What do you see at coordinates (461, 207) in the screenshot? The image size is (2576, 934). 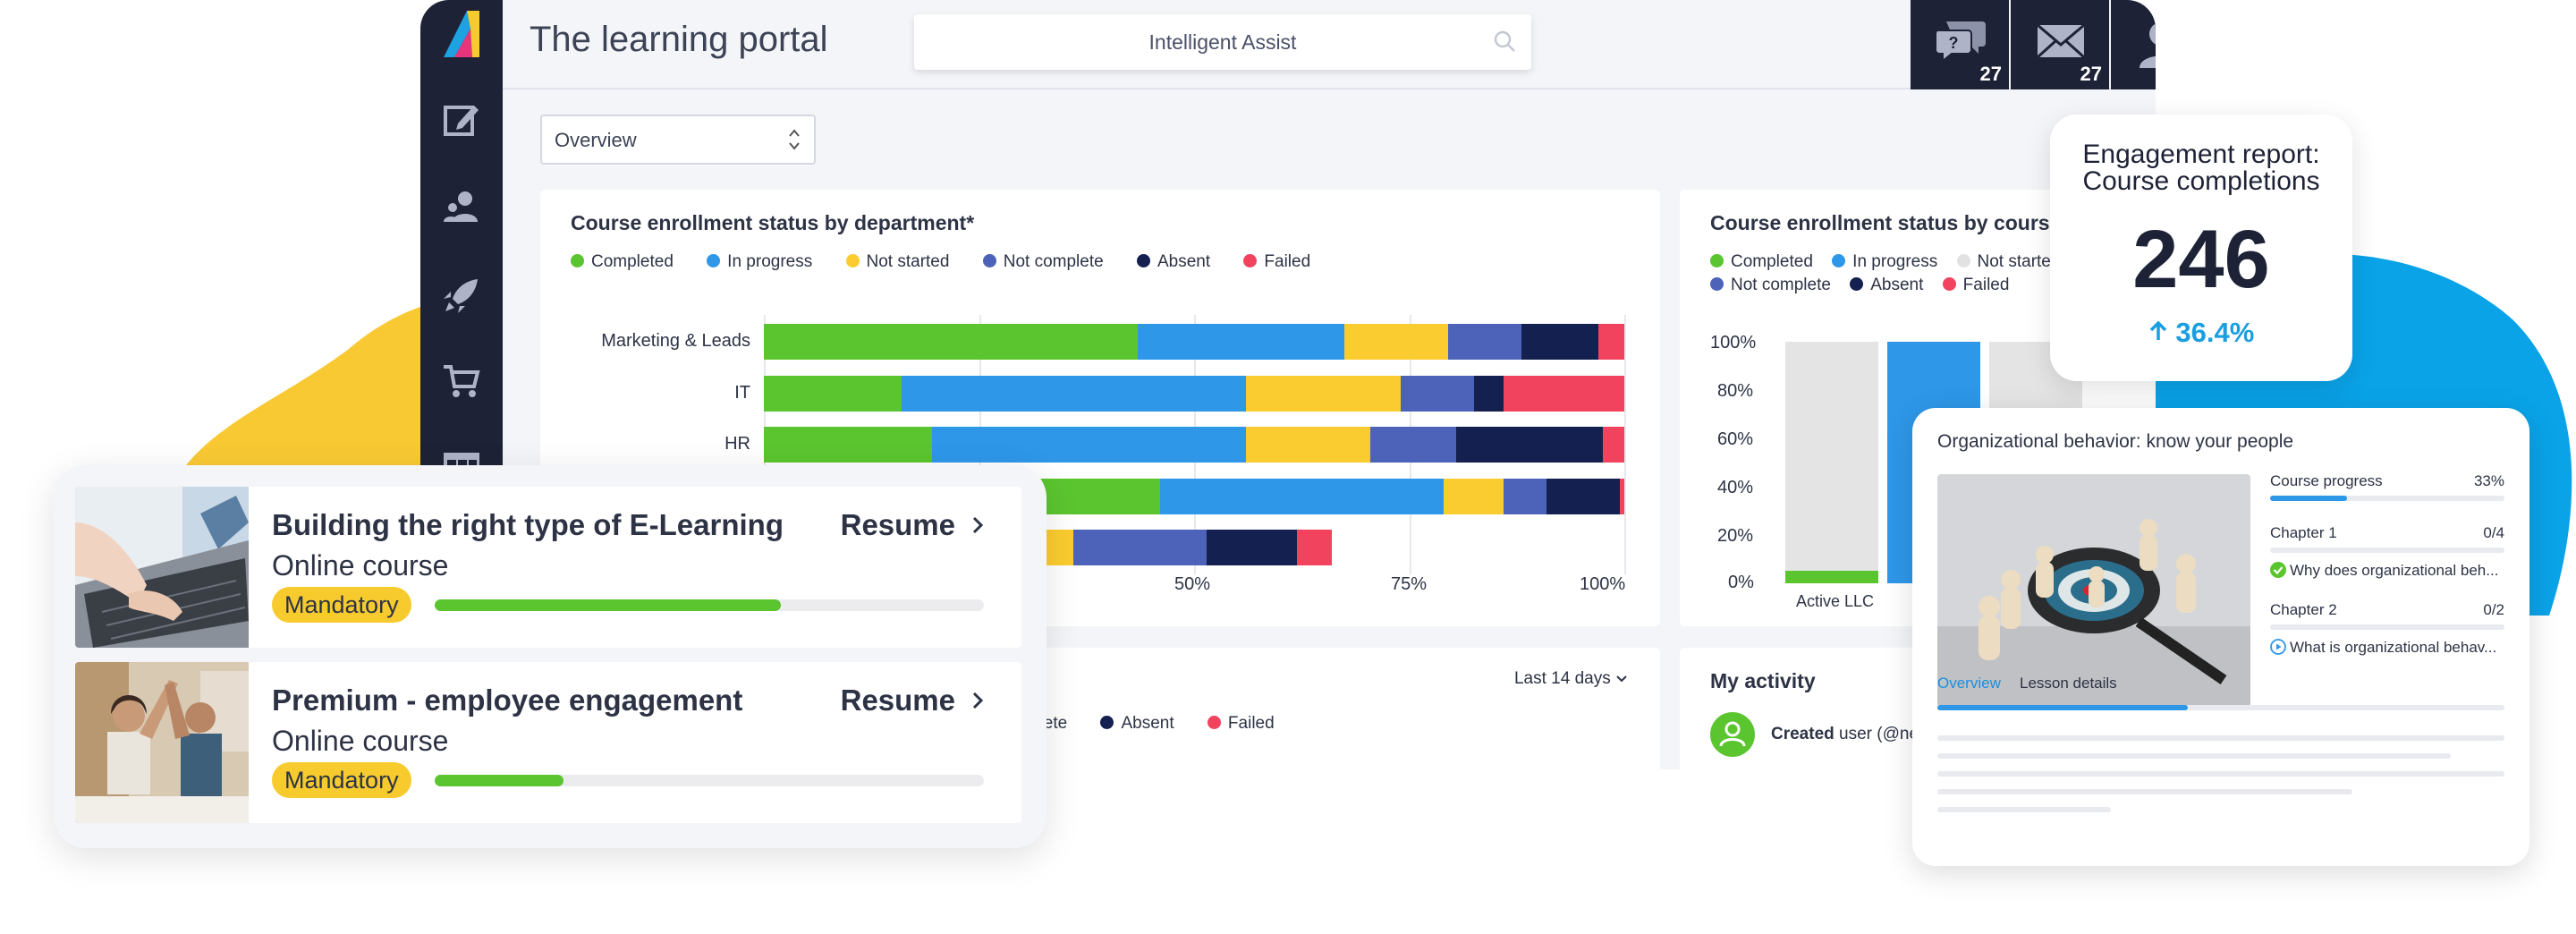 I see `users-icon` at bounding box center [461, 207].